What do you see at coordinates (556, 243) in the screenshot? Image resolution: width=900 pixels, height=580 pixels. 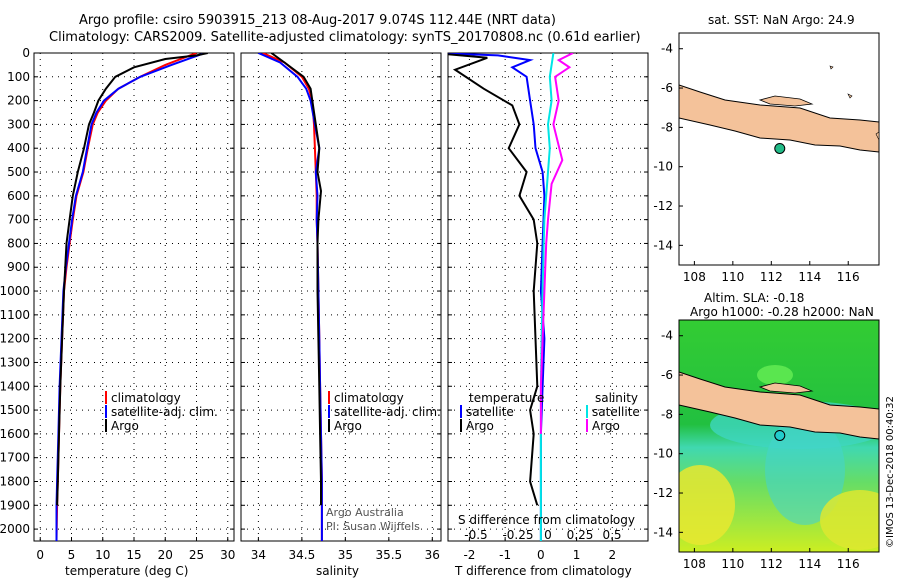 I see `series-line-salinity-argo` at bounding box center [556, 243].